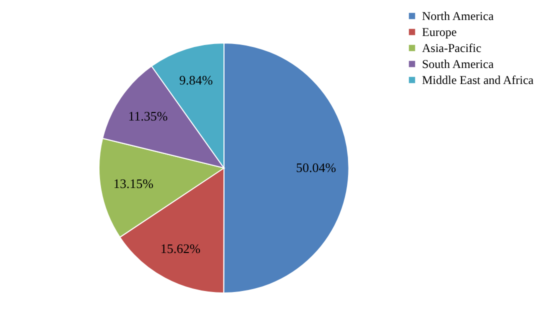 The height and width of the screenshot is (336, 545). Describe the element at coordinates (316, 168) in the screenshot. I see `data-label: 50.04%` at that location.